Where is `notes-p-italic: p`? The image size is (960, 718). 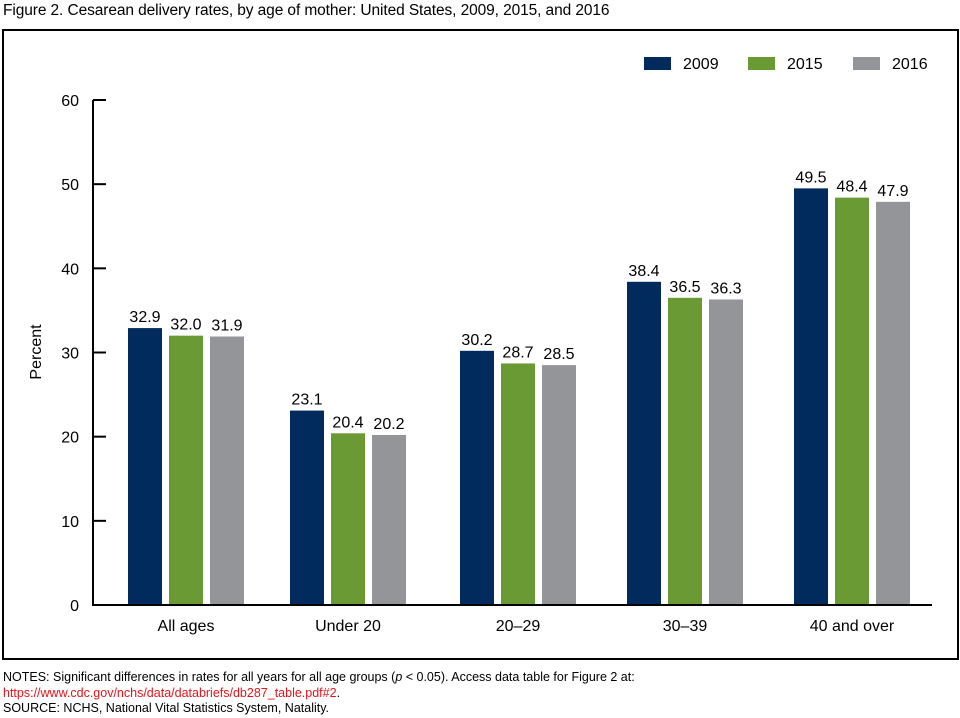
notes-p-italic: p is located at coordinates (399, 677).